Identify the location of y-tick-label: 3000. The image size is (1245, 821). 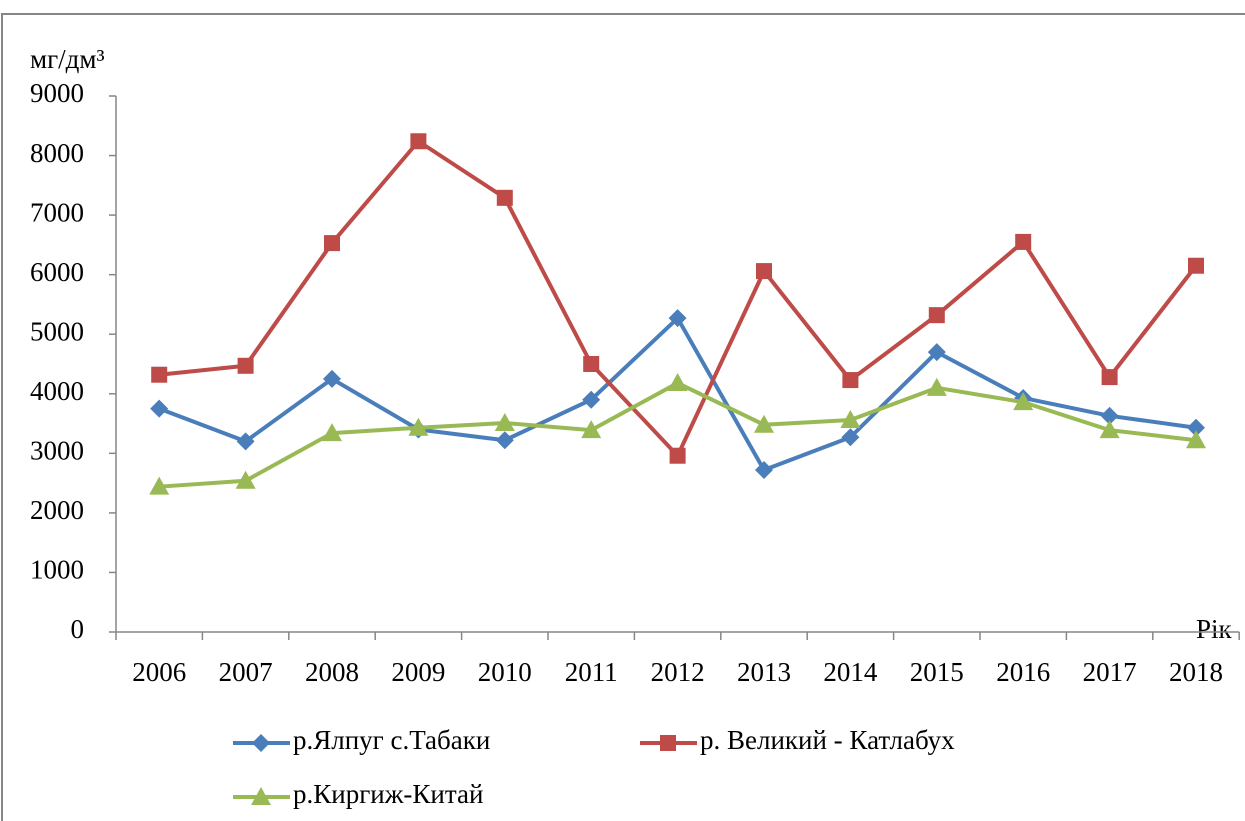
(57, 451).